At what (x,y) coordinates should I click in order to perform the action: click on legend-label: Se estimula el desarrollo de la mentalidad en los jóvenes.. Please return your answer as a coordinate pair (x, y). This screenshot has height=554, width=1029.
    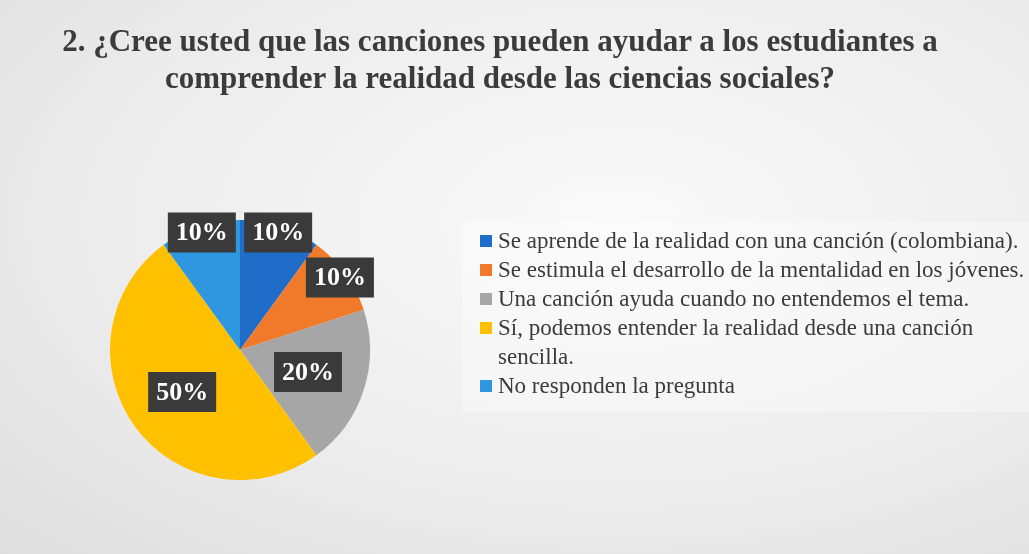
    Looking at the image, I should click on (761, 270).